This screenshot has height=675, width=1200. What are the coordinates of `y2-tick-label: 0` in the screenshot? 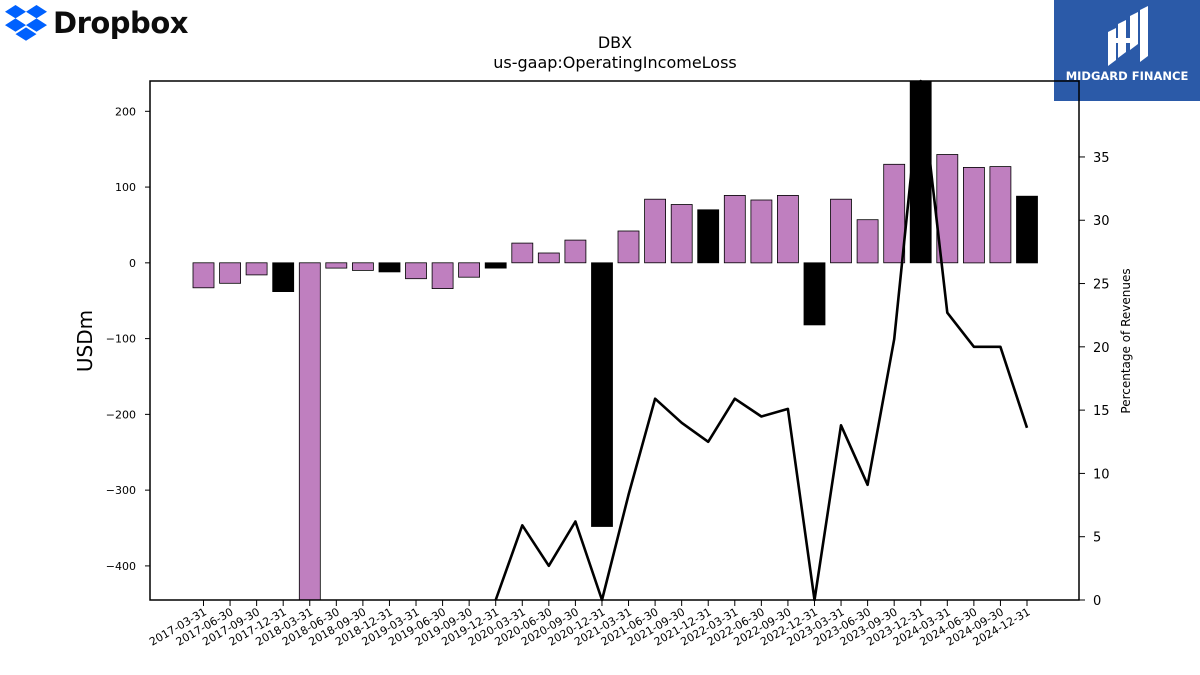 It's located at (1097, 601).